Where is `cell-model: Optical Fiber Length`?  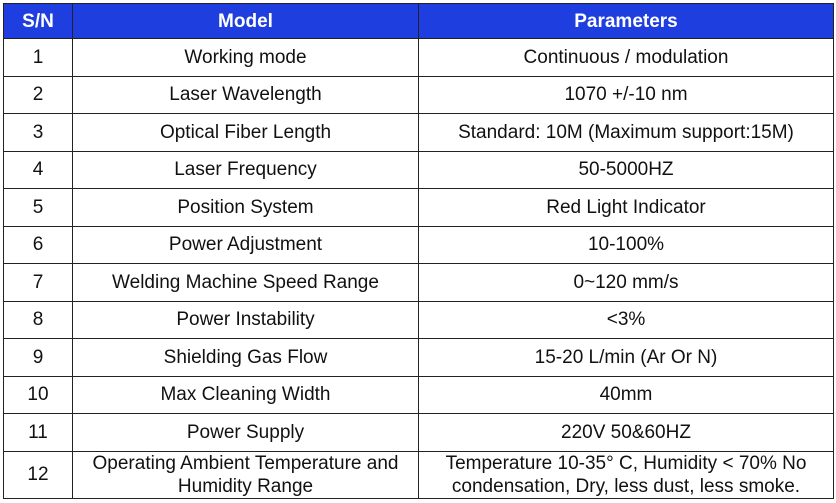
cell-model: Optical Fiber Length is located at coordinates (245, 132).